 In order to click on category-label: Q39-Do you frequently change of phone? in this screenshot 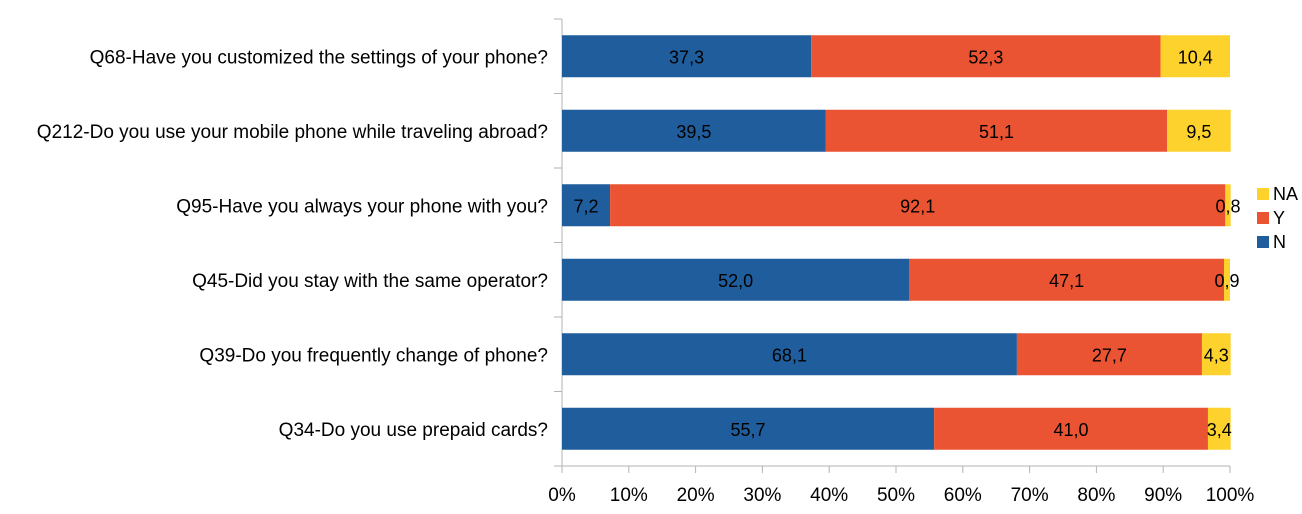, I will do `click(373, 355)`.